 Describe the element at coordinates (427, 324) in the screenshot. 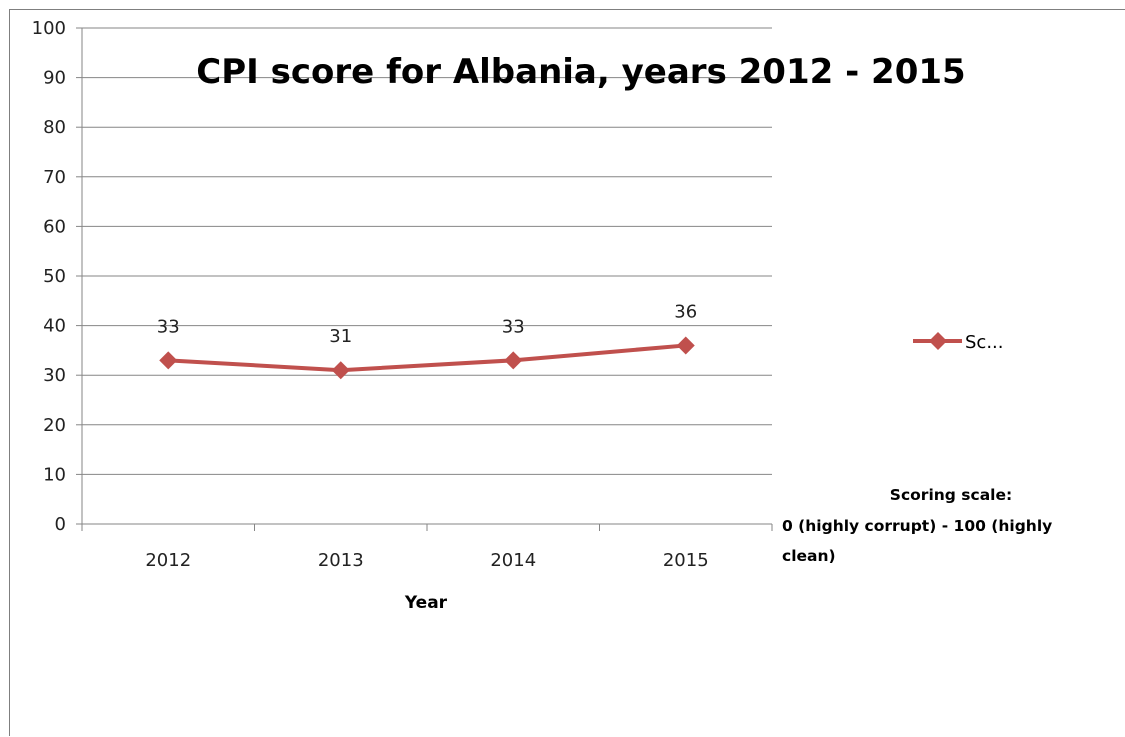

I see `data-labels: 33 31 33 36` at that location.